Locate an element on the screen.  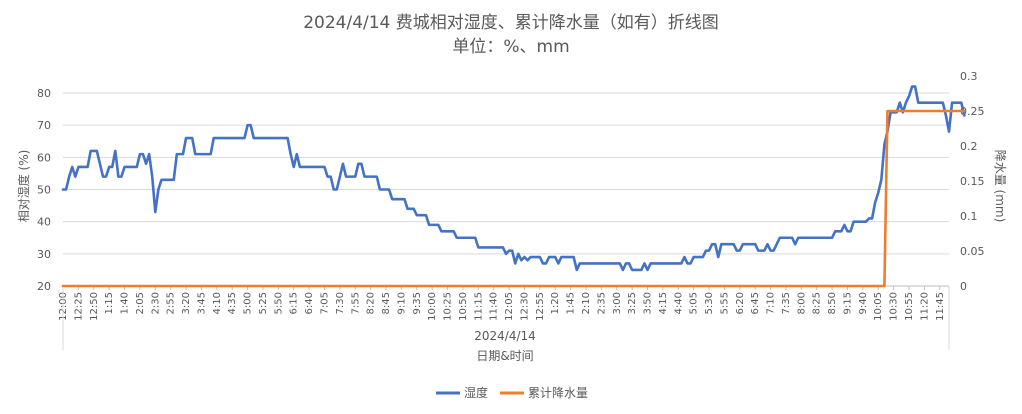
x-tick-label: 10:25 is located at coordinates (448, 306).